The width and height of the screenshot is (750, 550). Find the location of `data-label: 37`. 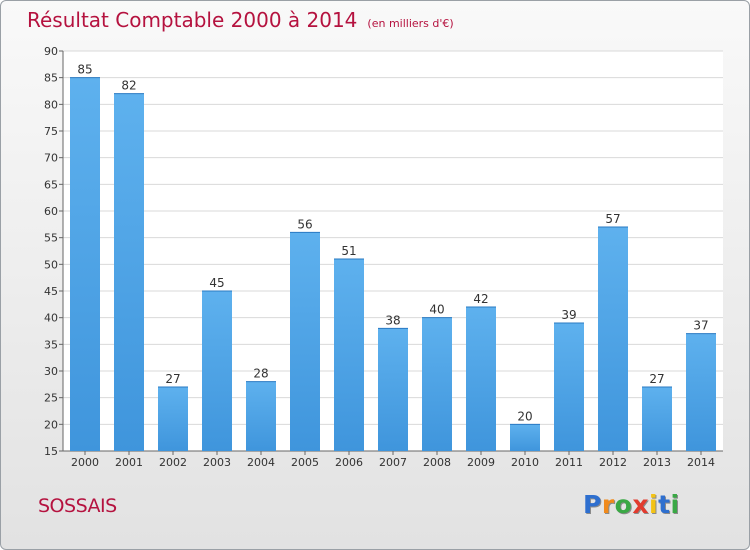

data-label: 37 is located at coordinates (700, 326).